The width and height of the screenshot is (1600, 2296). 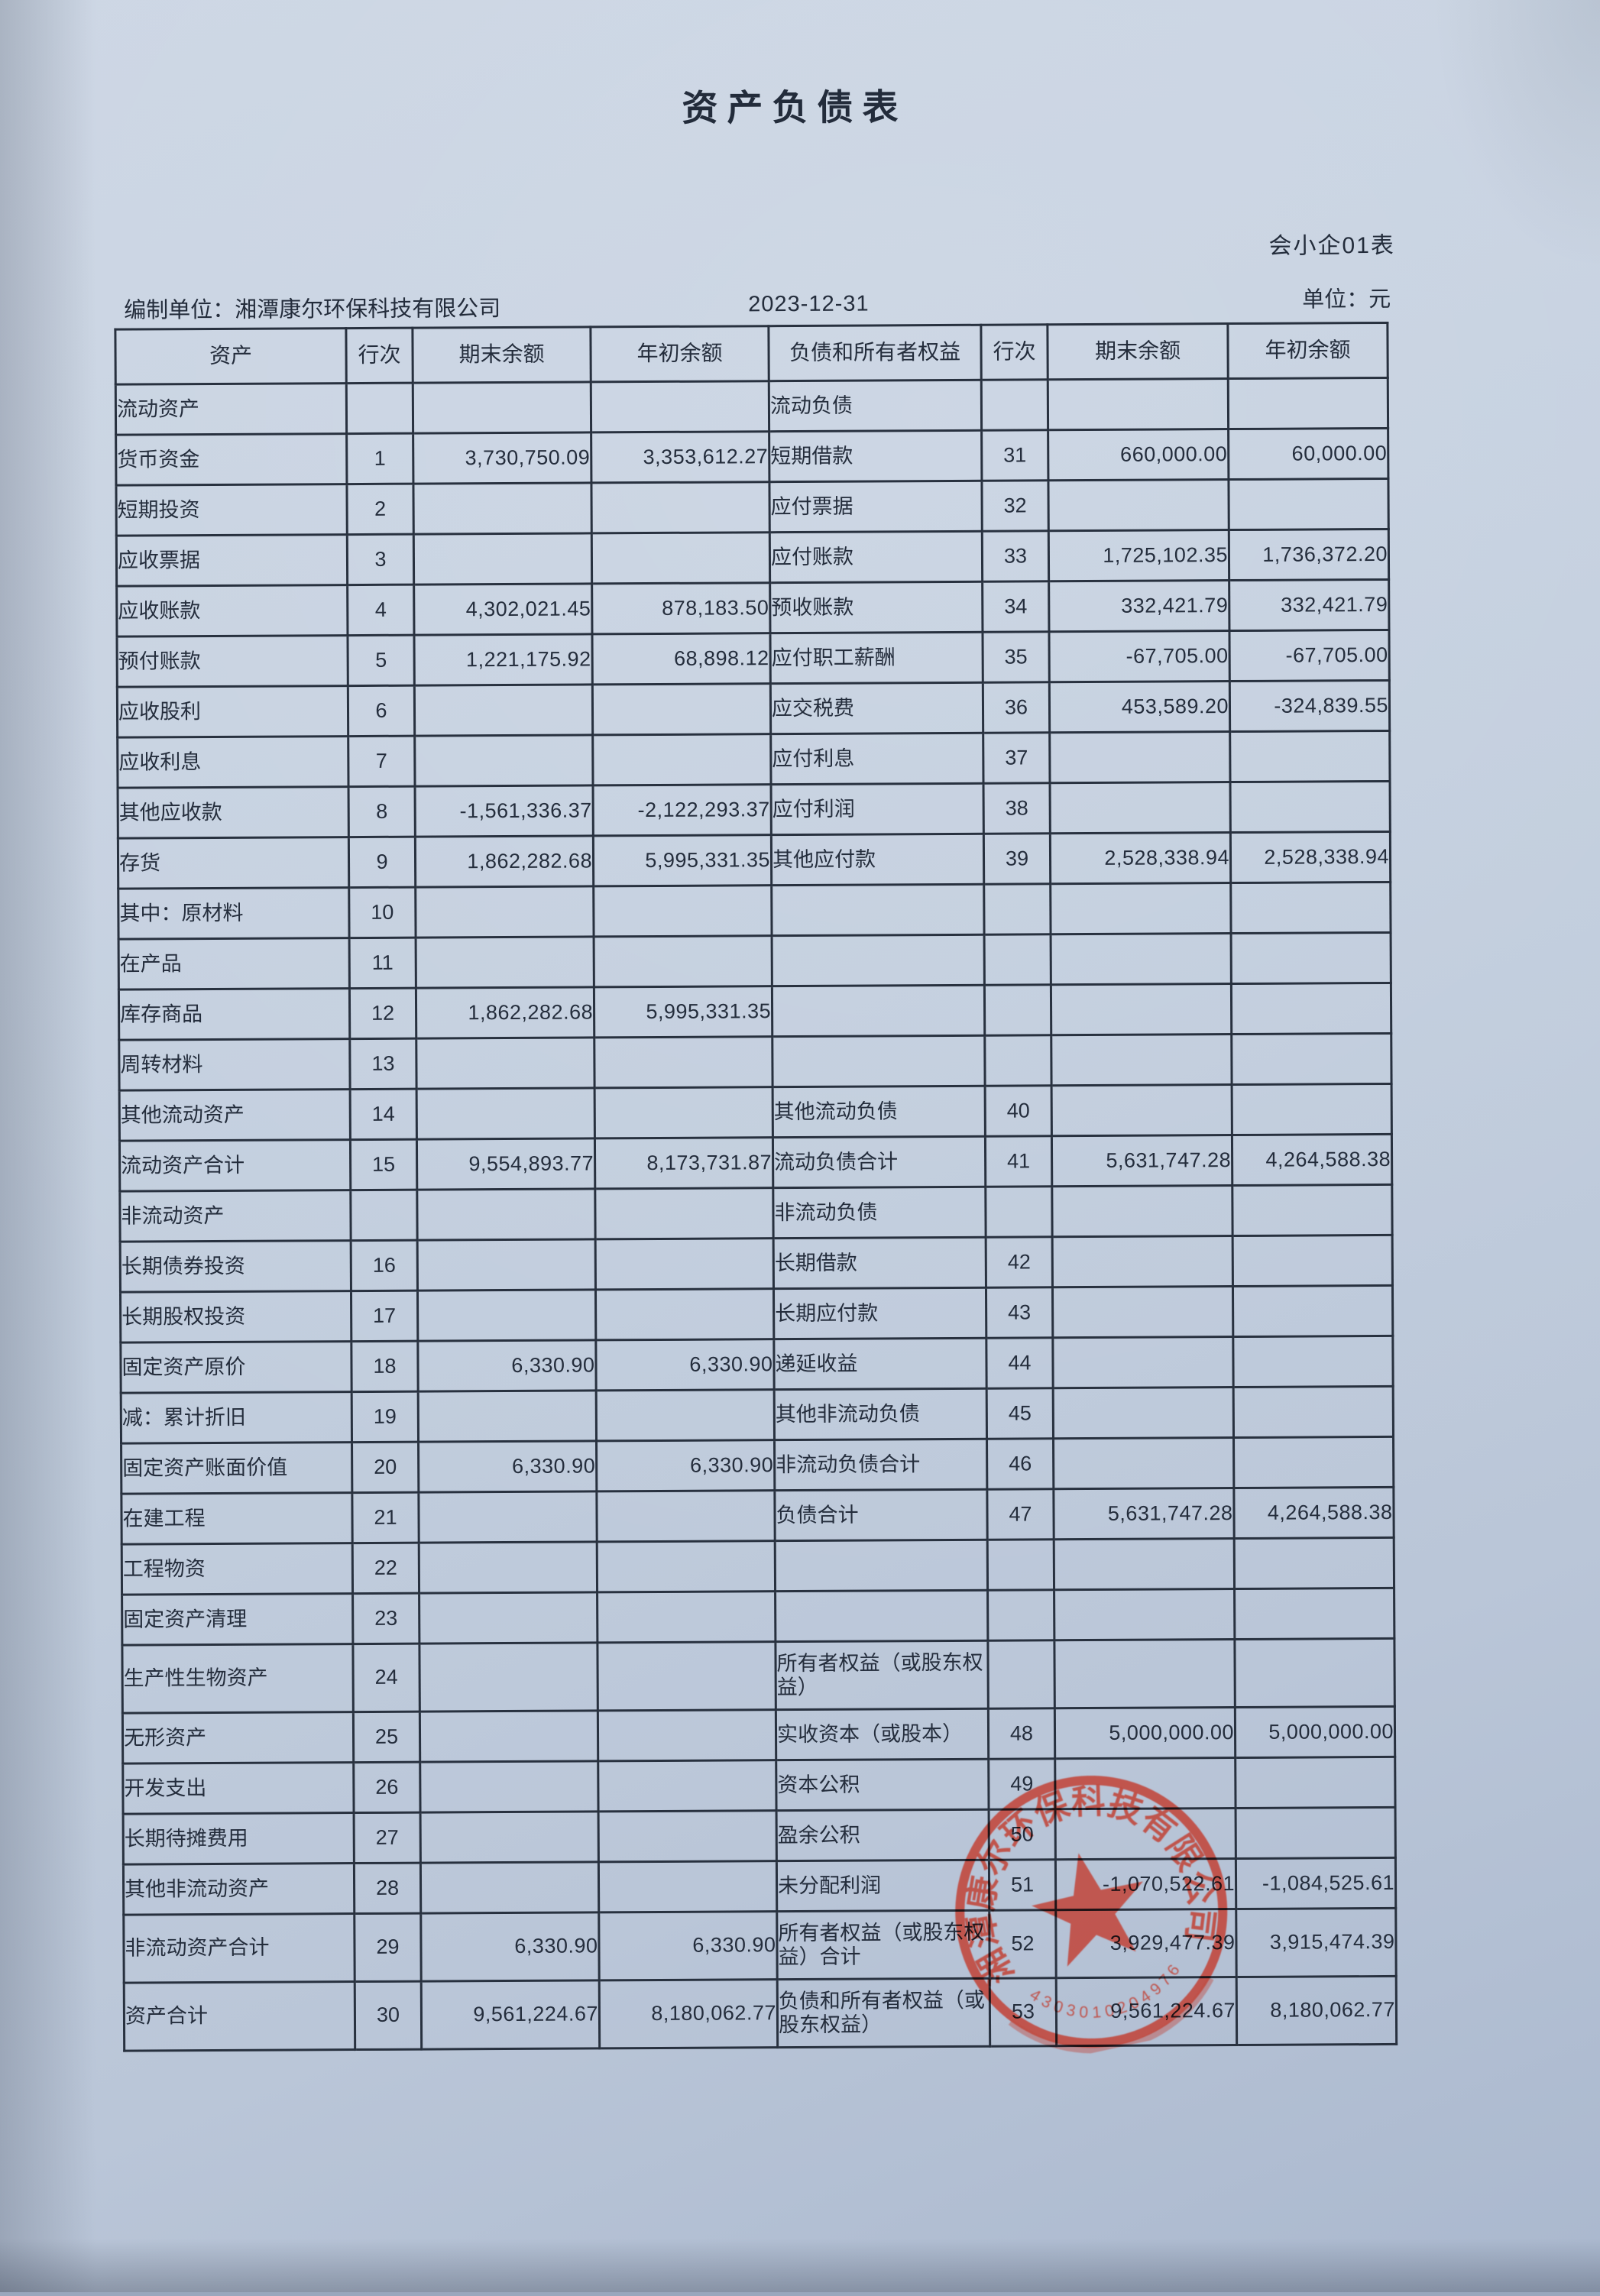 I want to click on asset-ending-balance: 1,862,282.68, so click(x=505, y=1013).